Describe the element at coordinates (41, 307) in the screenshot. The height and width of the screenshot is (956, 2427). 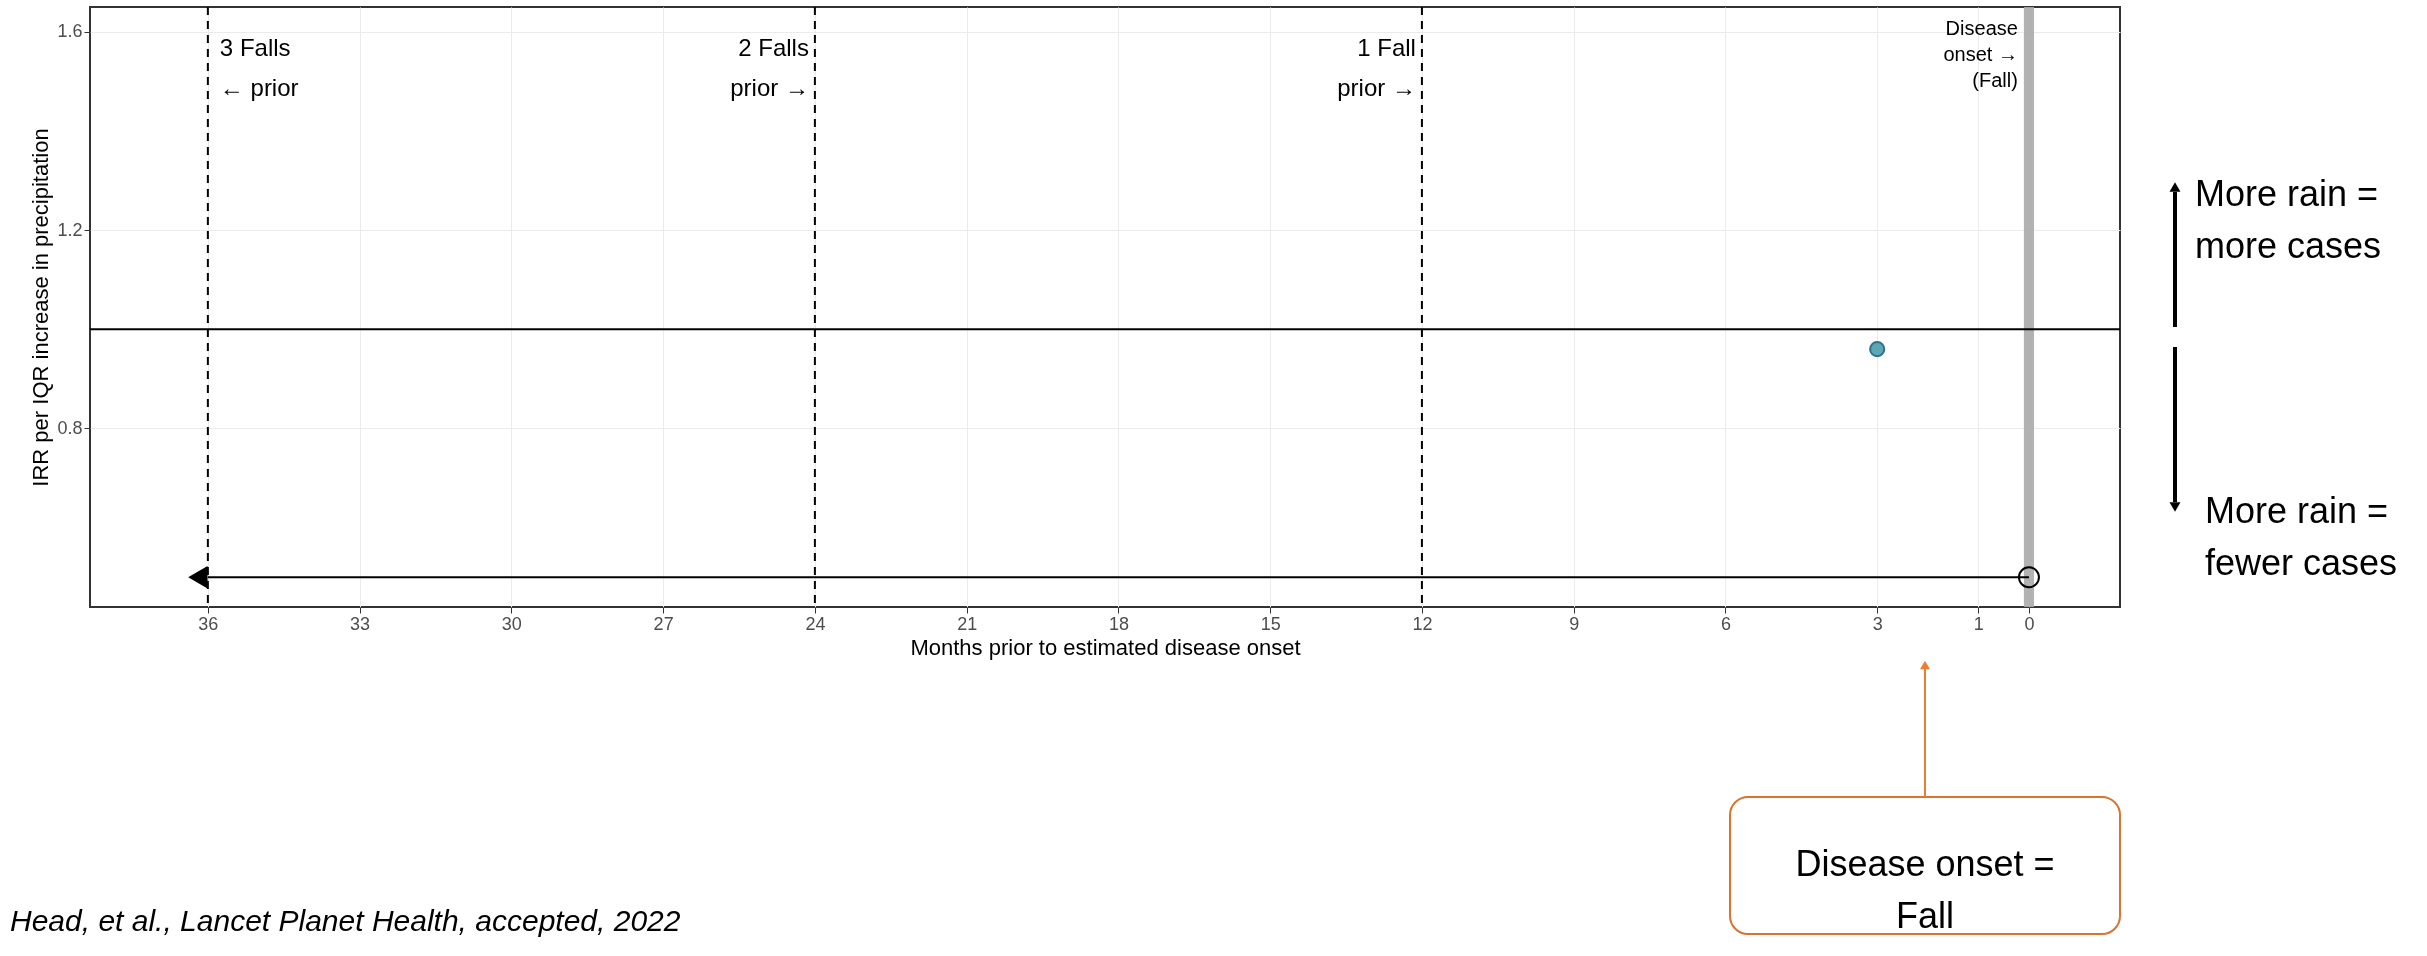
I see `y-axis-title: IRR per IQR increase in precipitation` at that location.